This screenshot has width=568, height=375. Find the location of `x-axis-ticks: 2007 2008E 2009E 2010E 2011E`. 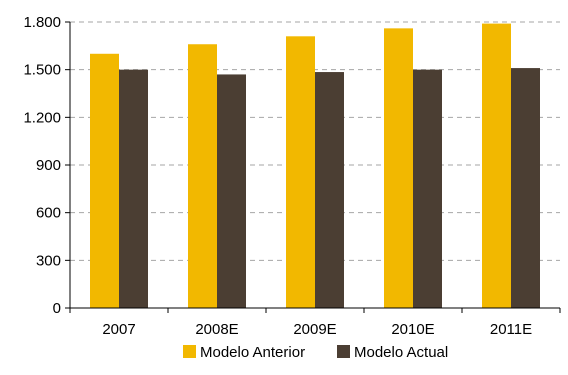

x-axis-ticks: 2007 2008E 2009E 2010E 2011E is located at coordinates (317, 329).